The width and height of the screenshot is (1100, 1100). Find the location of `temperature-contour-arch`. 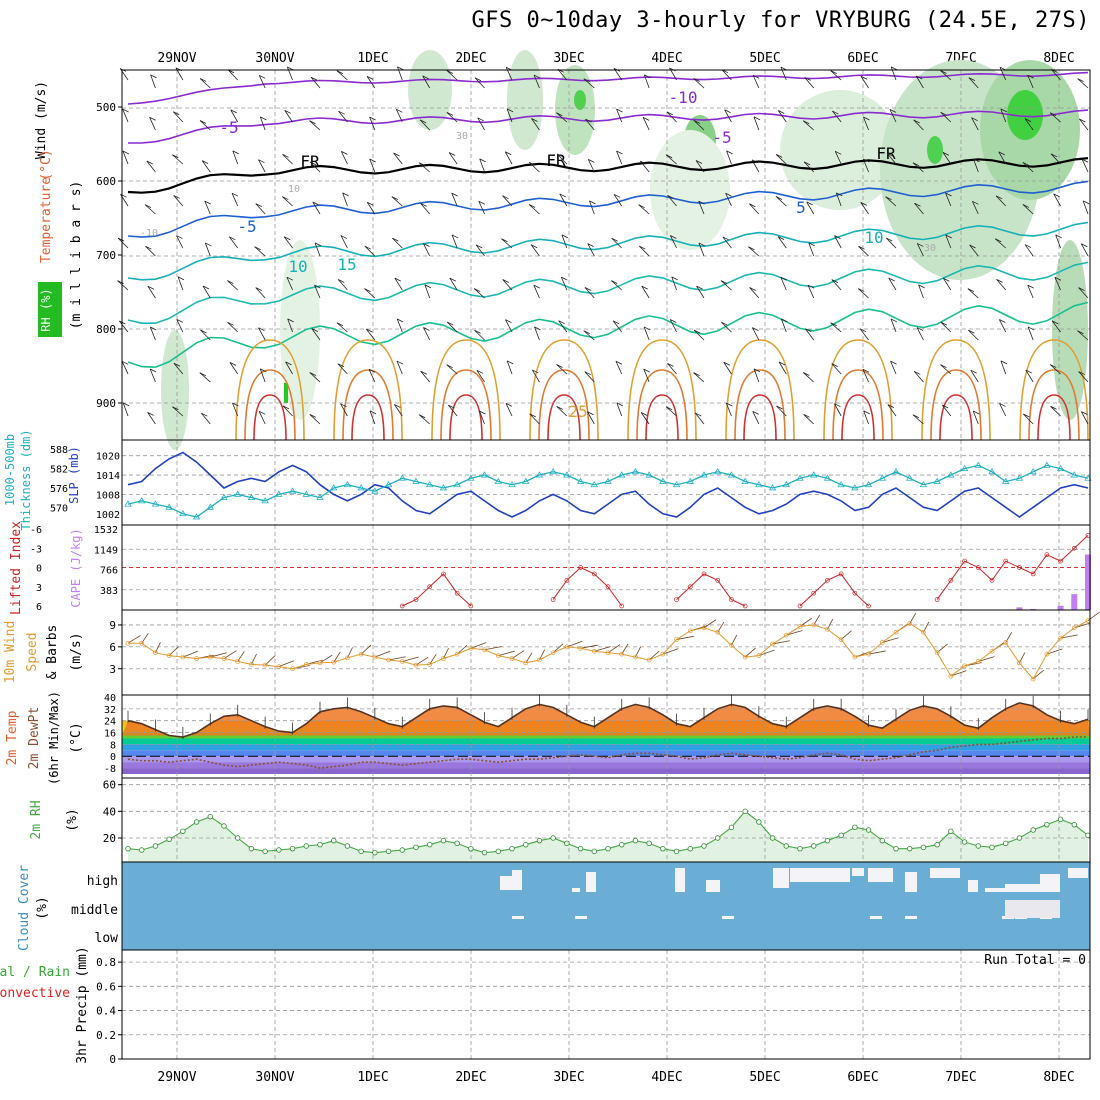

temperature-contour-arch is located at coordinates (662, 390).